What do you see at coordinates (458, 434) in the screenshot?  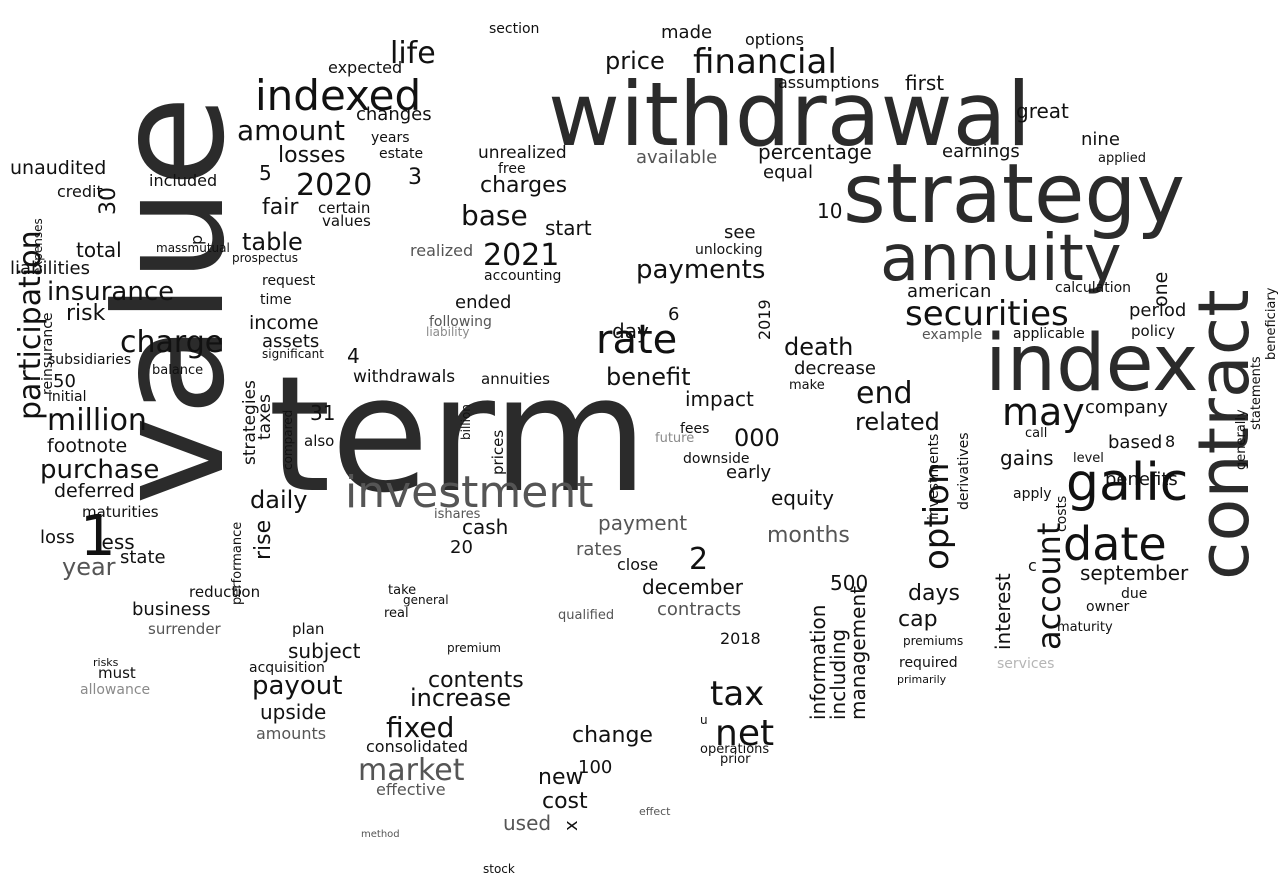 I see `word-term: term` at bounding box center [458, 434].